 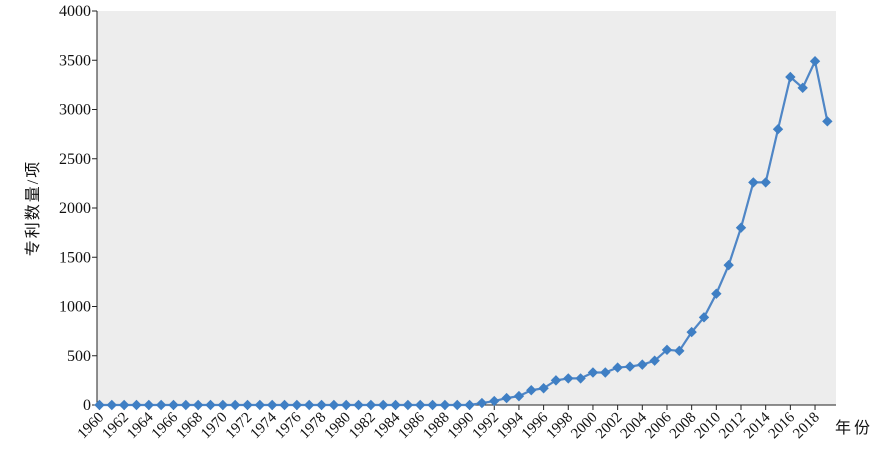 I want to click on x-tick-label: 2006, so click(x=658, y=425).